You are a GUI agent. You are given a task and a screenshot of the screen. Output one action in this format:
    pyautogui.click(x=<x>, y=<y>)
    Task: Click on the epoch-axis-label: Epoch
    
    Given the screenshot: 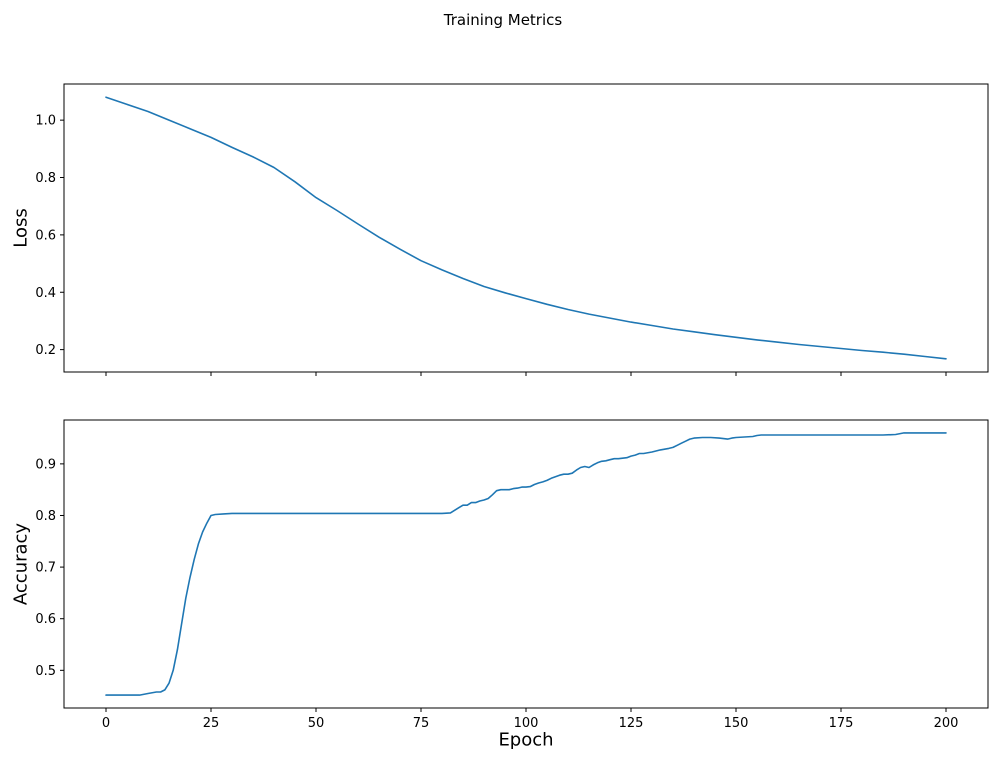 What is the action you would take?
    pyautogui.click(x=526, y=740)
    